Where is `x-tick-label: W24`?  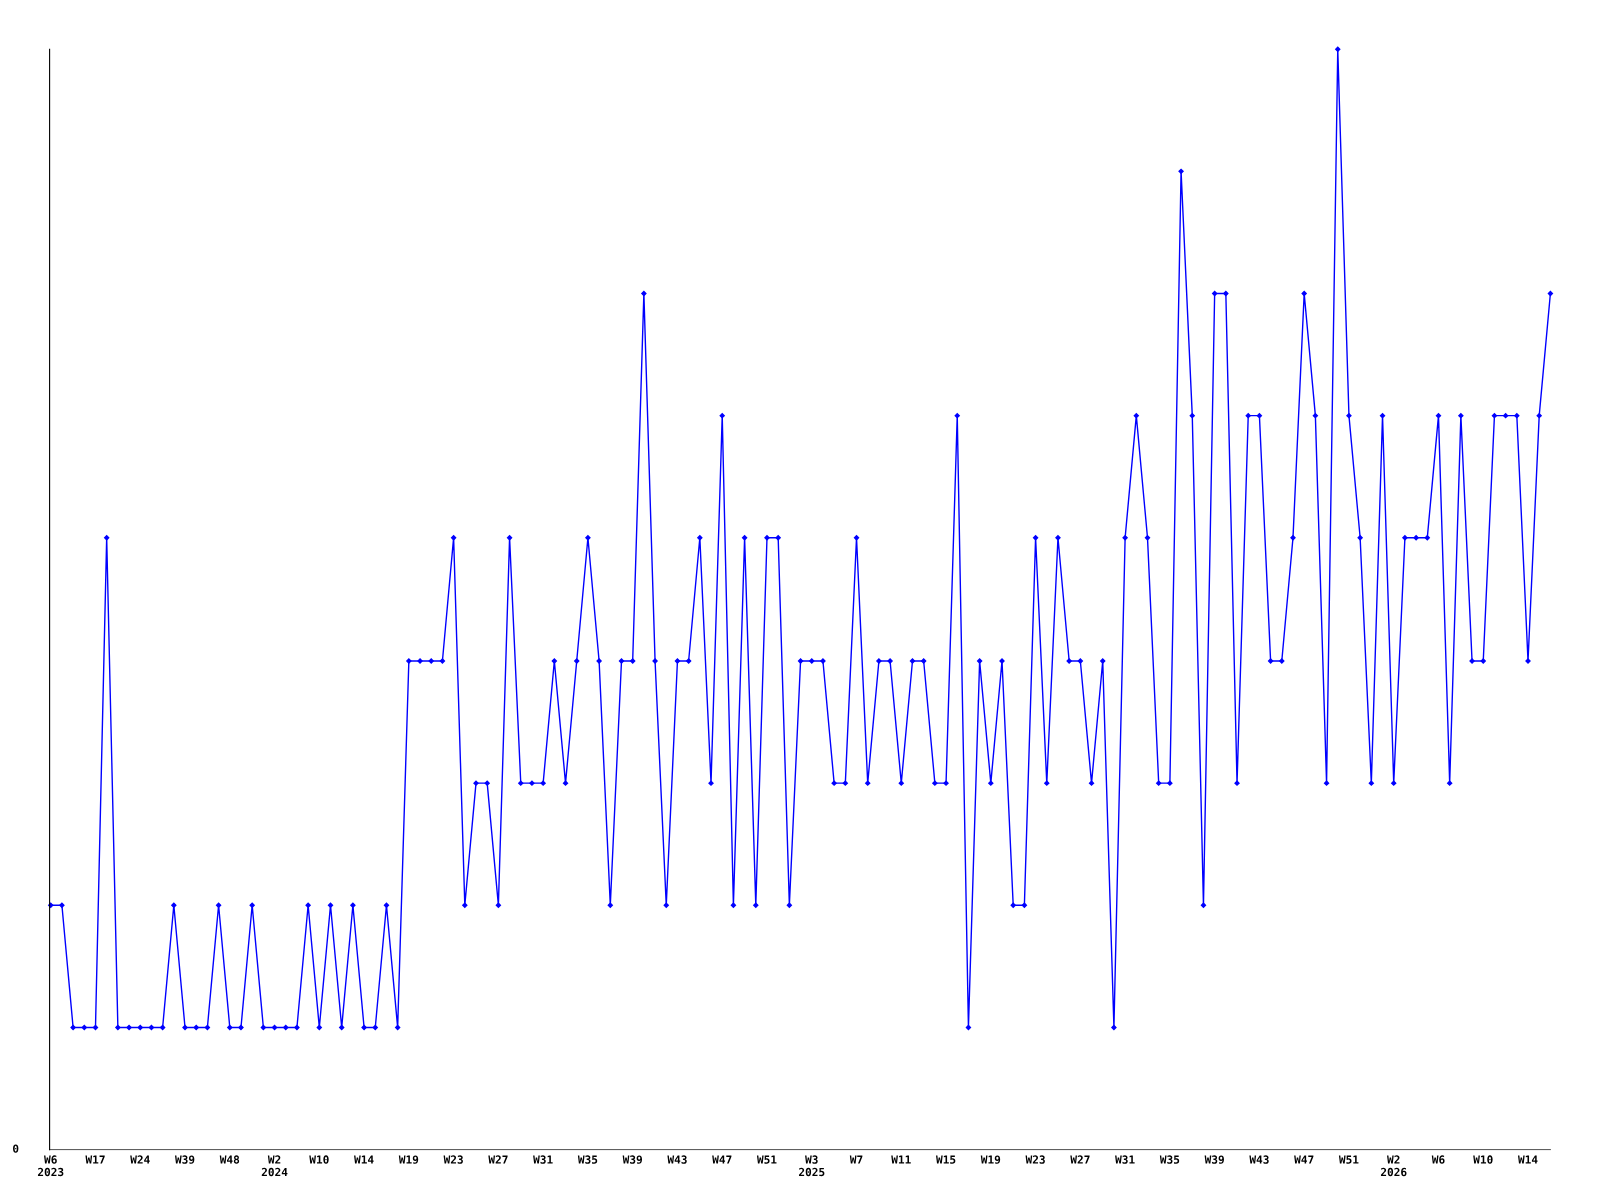
x-tick-label: W24 is located at coordinates (140, 1159).